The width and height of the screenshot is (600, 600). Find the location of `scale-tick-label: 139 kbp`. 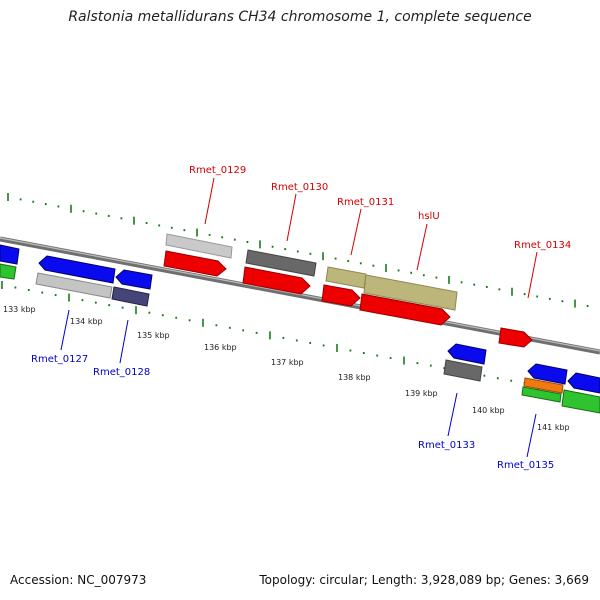

scale-tick-label: 139 kbp is located at coordinates (421, 393).